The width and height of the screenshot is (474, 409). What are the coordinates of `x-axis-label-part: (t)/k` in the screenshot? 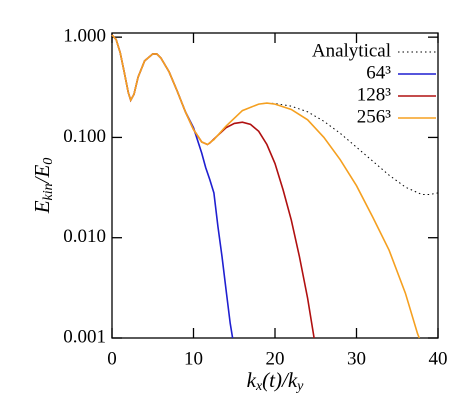 It's located at (280, 380).